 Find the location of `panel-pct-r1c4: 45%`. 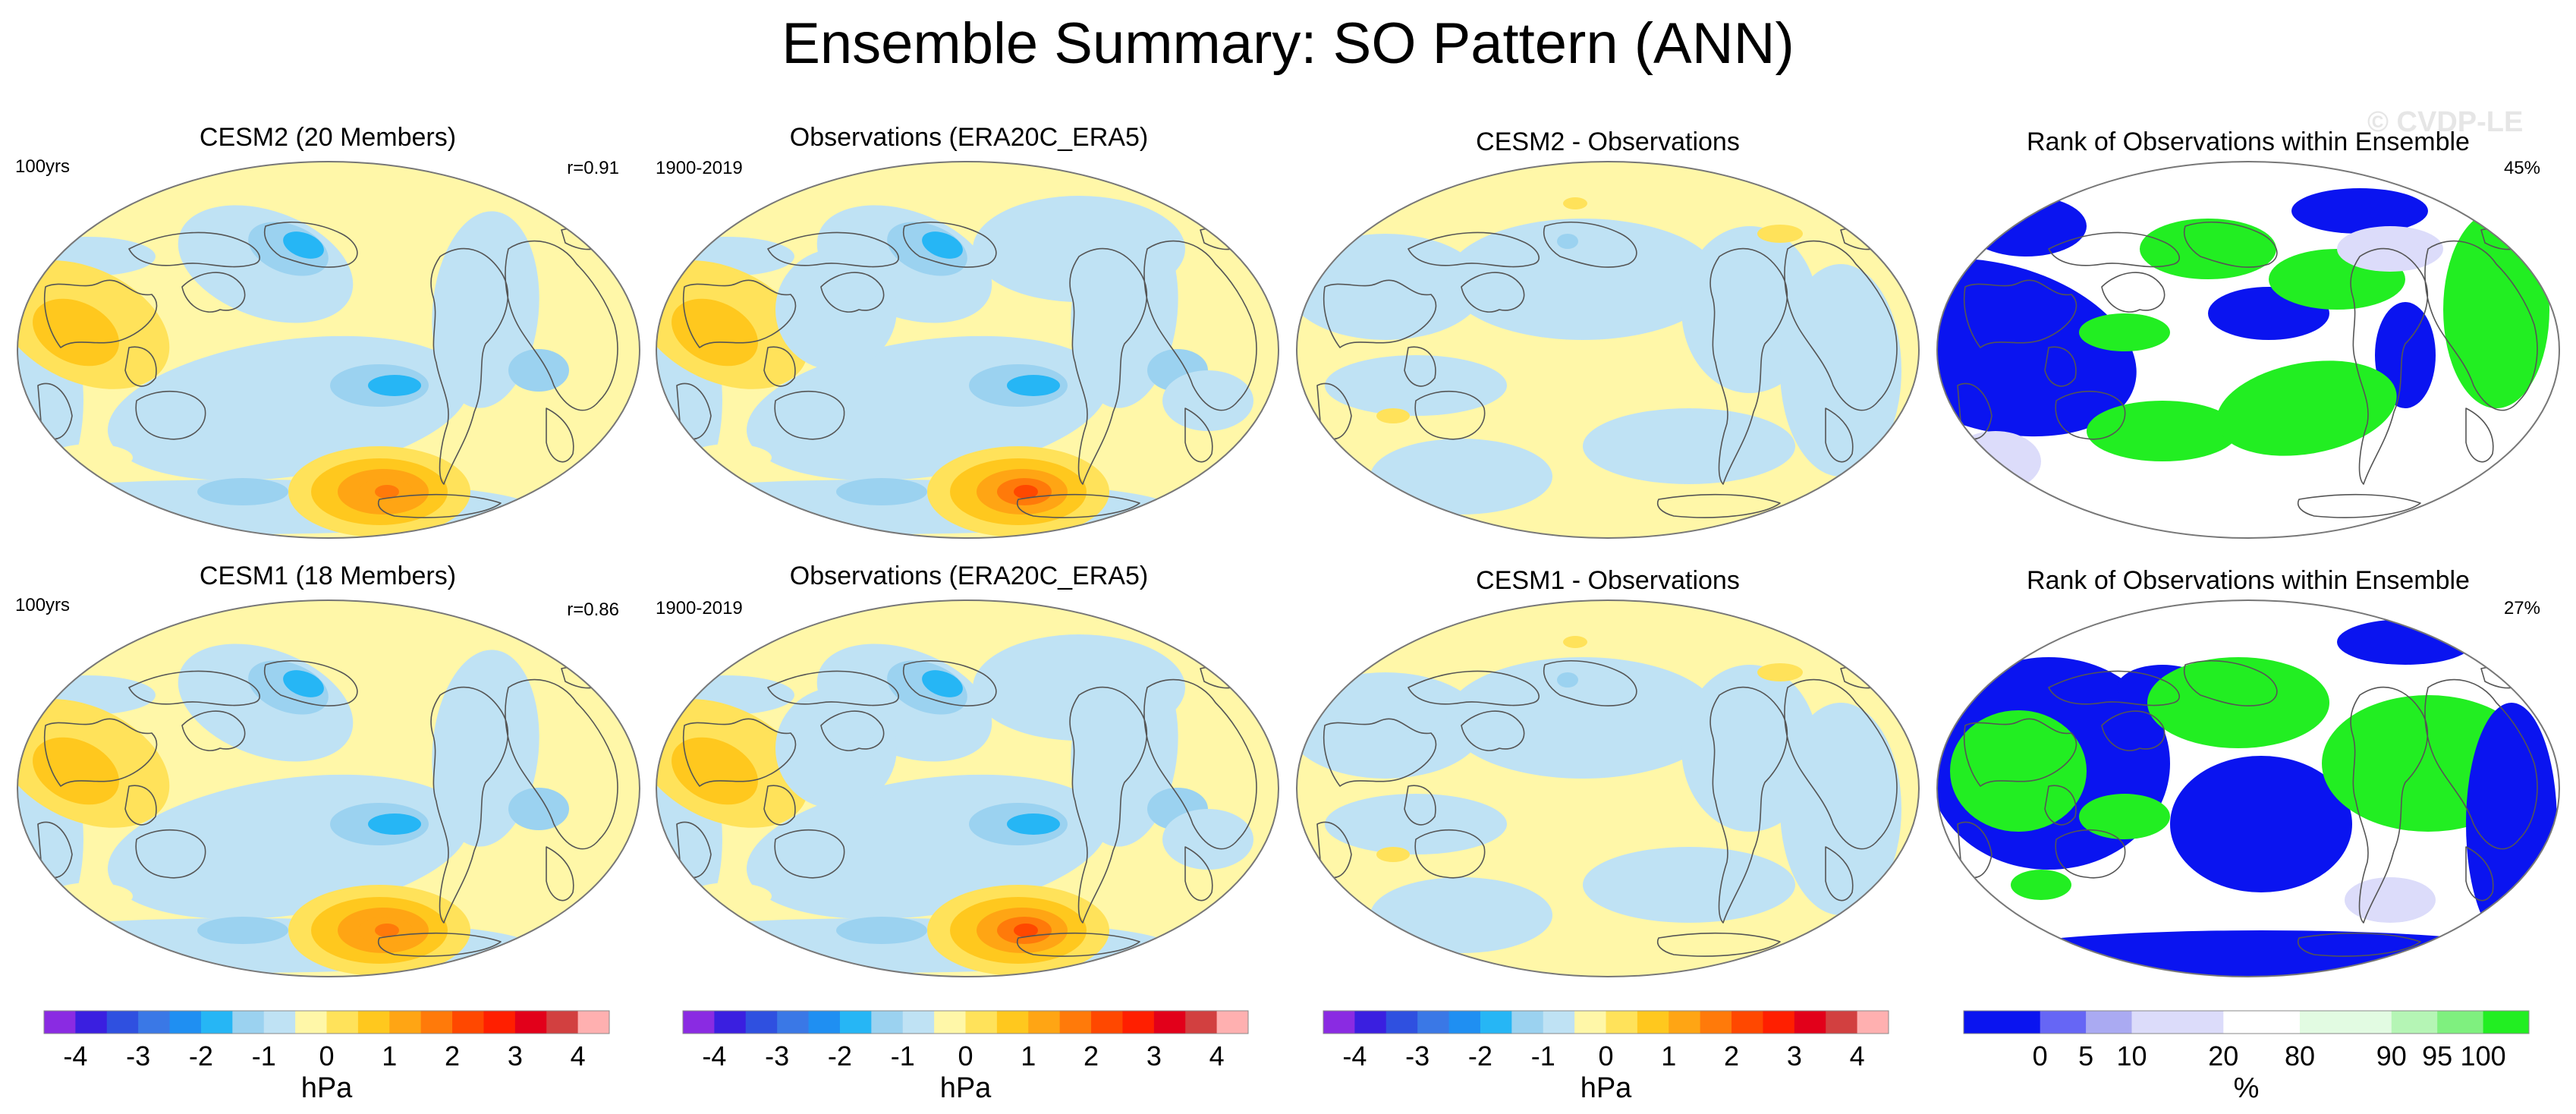

panel-pct-r1c4: 45% is located at coordinates (2521, 168).